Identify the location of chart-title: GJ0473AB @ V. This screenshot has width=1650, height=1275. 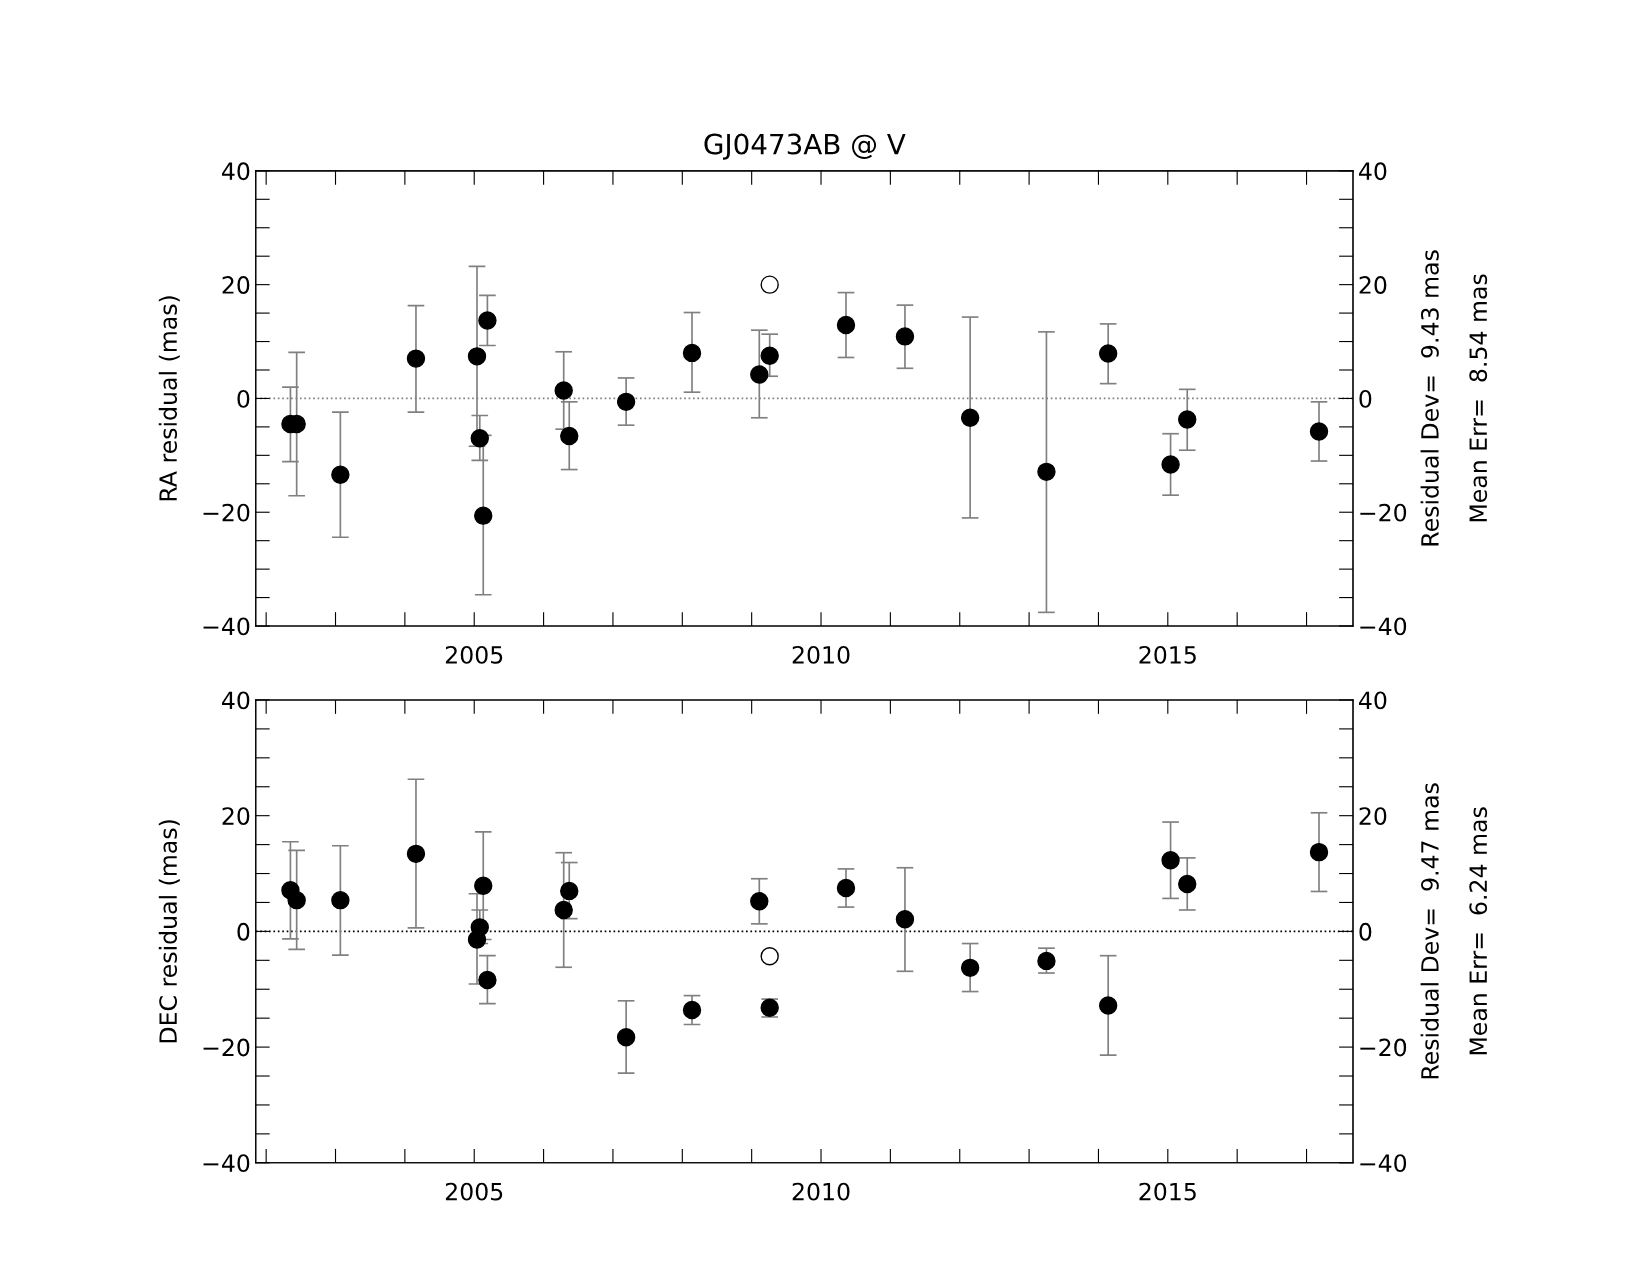
(805, 146).